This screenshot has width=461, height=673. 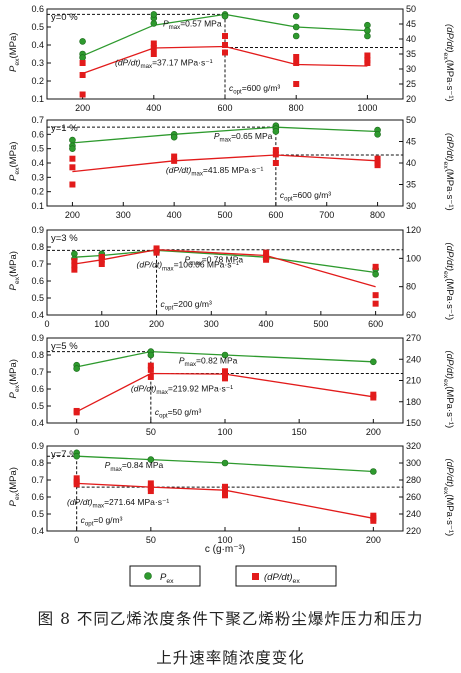 I want to click on rate-max-annotation: (dP/dt)max=106.06 MPa·s⁻¹, so click(x=188, y=266).